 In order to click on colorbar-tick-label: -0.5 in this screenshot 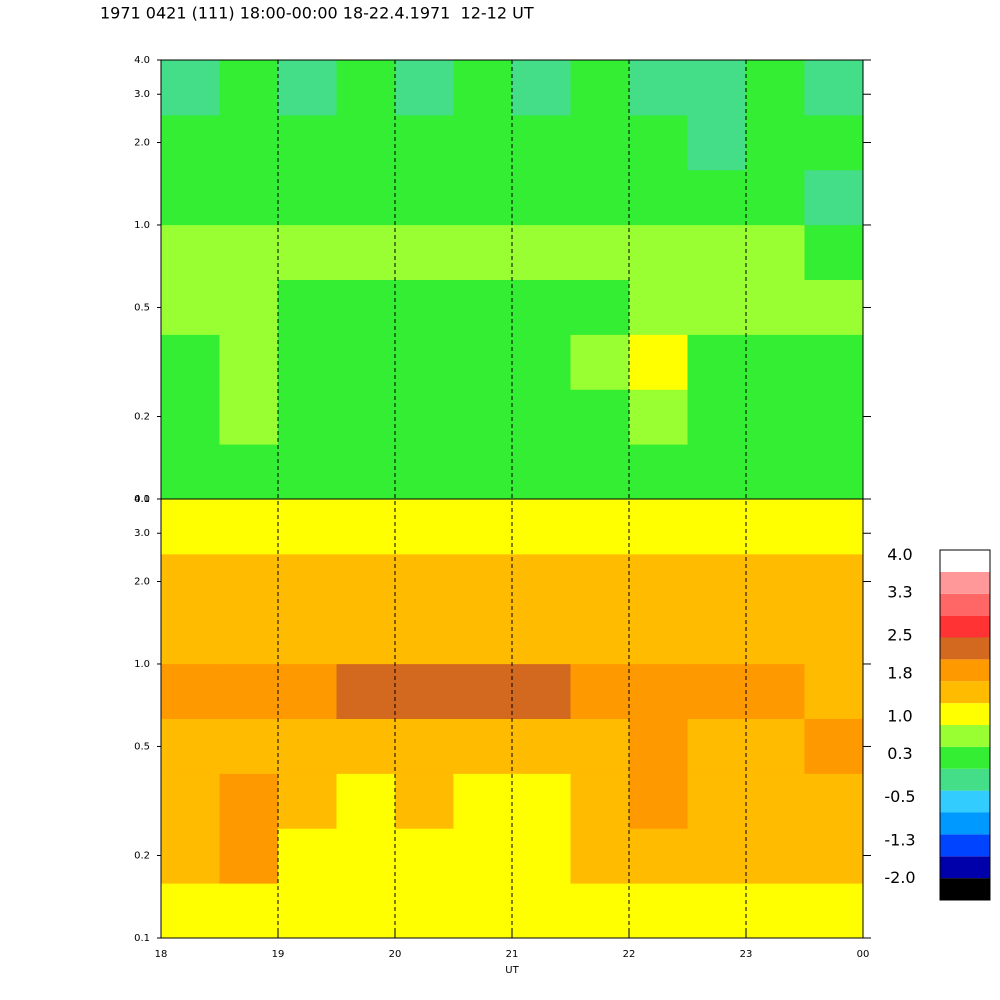, I will do `click(899, 796)`.